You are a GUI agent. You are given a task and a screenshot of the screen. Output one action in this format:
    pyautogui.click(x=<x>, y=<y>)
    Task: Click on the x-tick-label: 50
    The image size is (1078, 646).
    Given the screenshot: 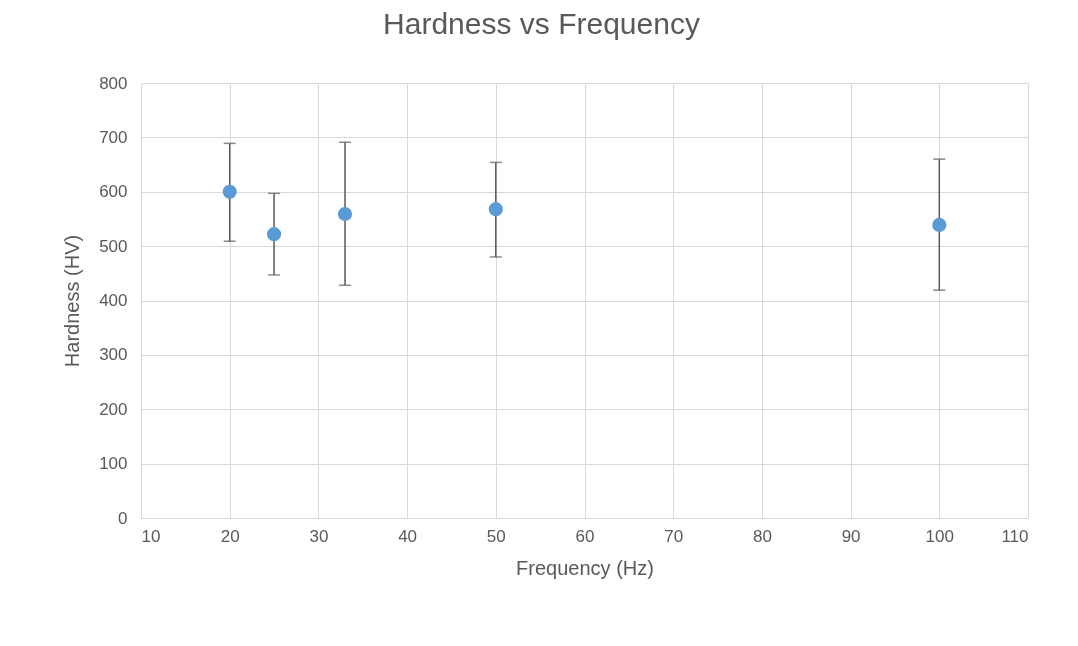 What is the action you would take?
    pyautogui.click(x=496, y=536)
    